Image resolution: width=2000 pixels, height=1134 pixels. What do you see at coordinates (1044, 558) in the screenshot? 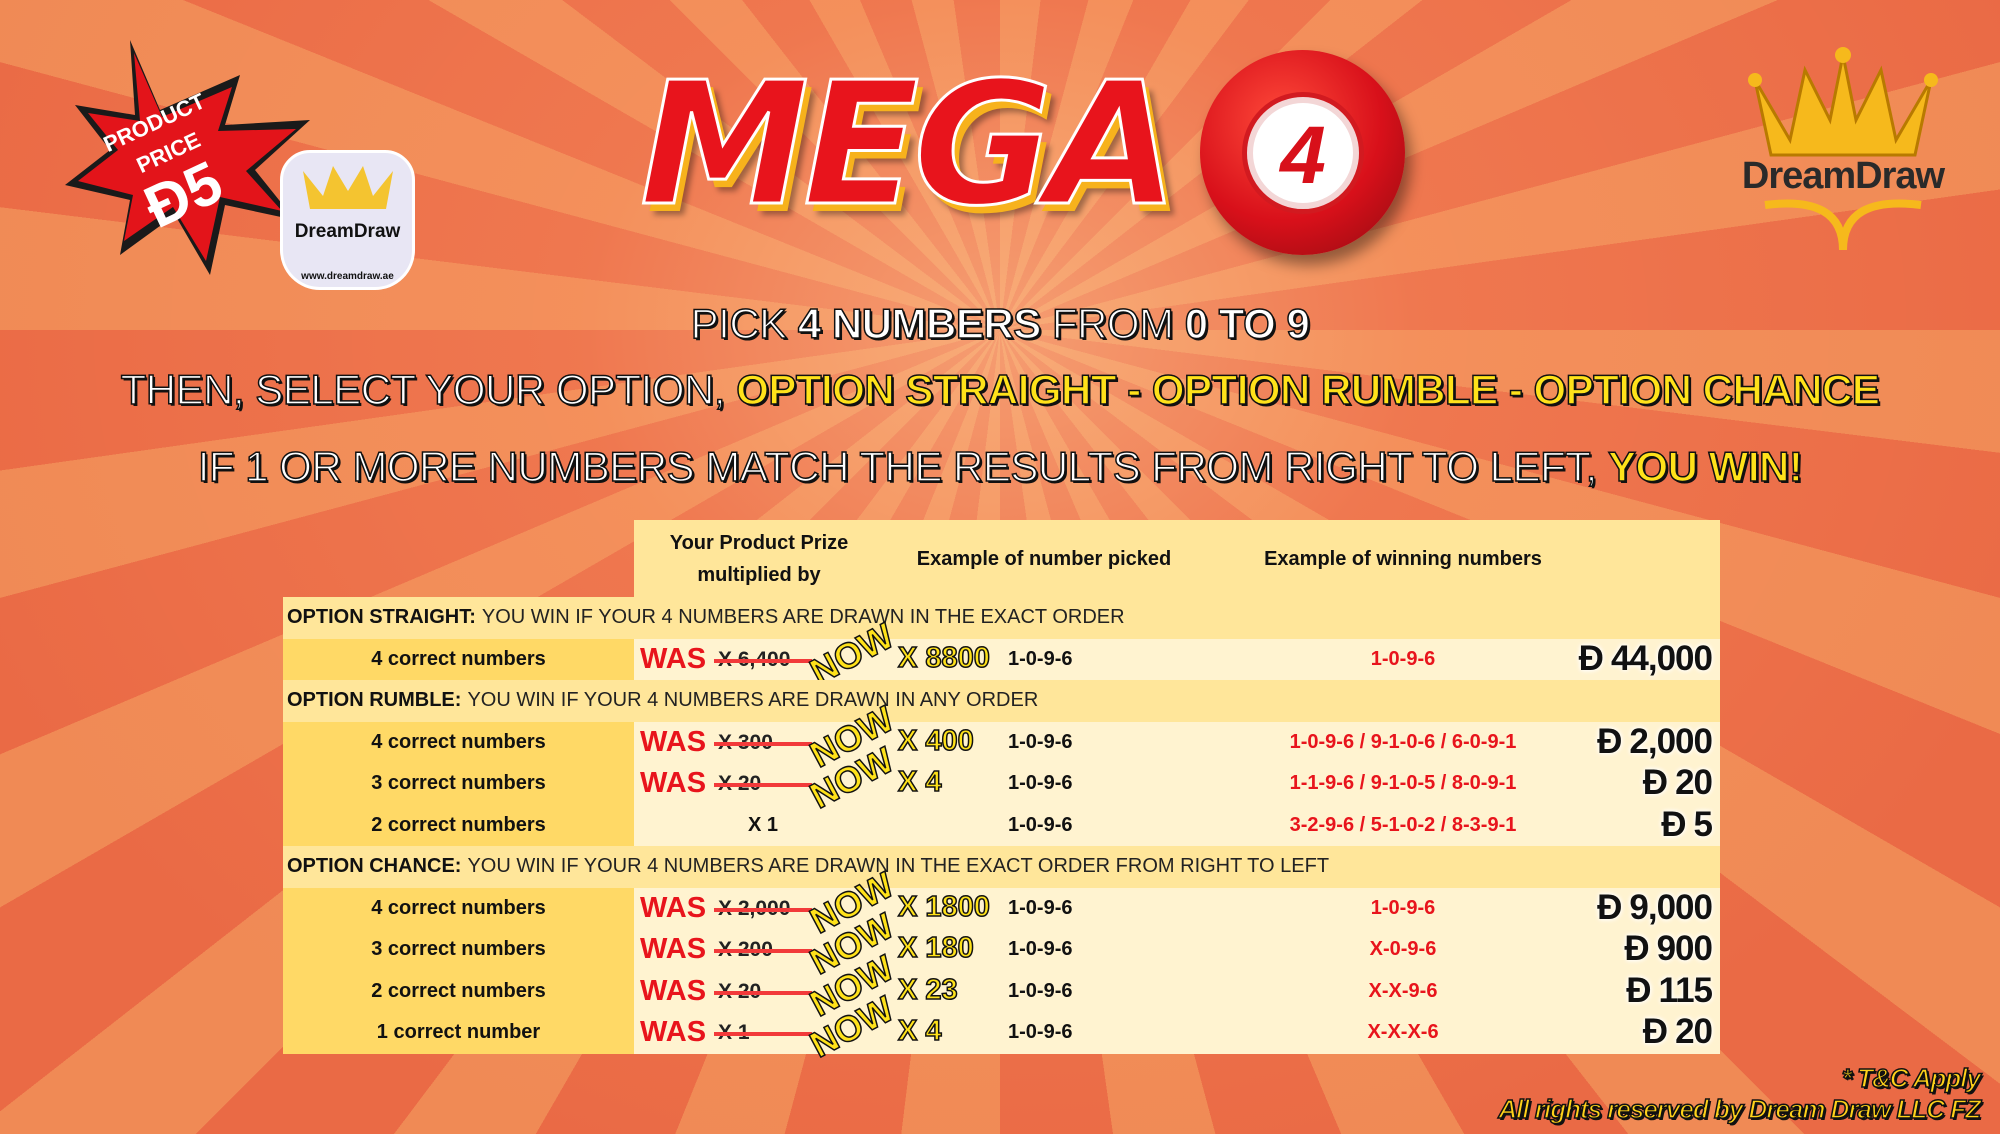
I see `header-number-picked: Example of number picked` at bounding box center [1044, 558].